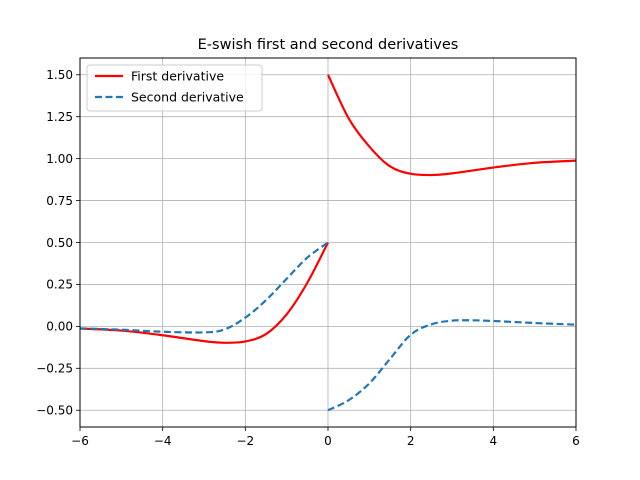 The height and width of the screenshot is (480, 640). I want to click on x-tick-label: 4, so click(494, 441).